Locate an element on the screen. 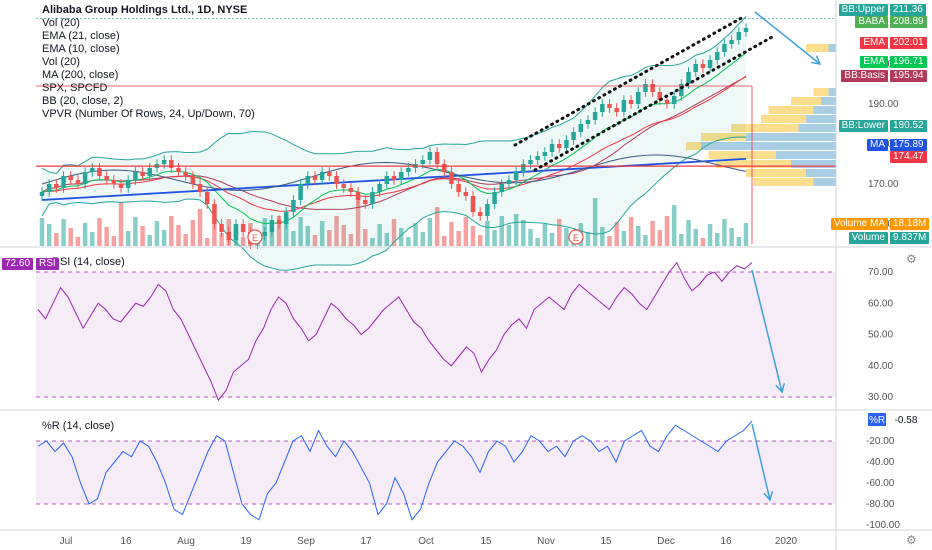 Image resolution: width=932 pixels, height=550 pixels. rsi-tick-label: 70.00 is located at coordinates (880, 272).